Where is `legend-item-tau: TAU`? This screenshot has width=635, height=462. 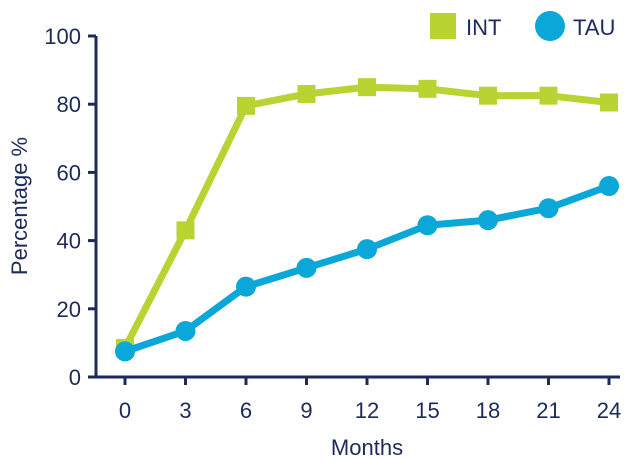
legend-item-tau: TAU is located at coordinates (575, 26).